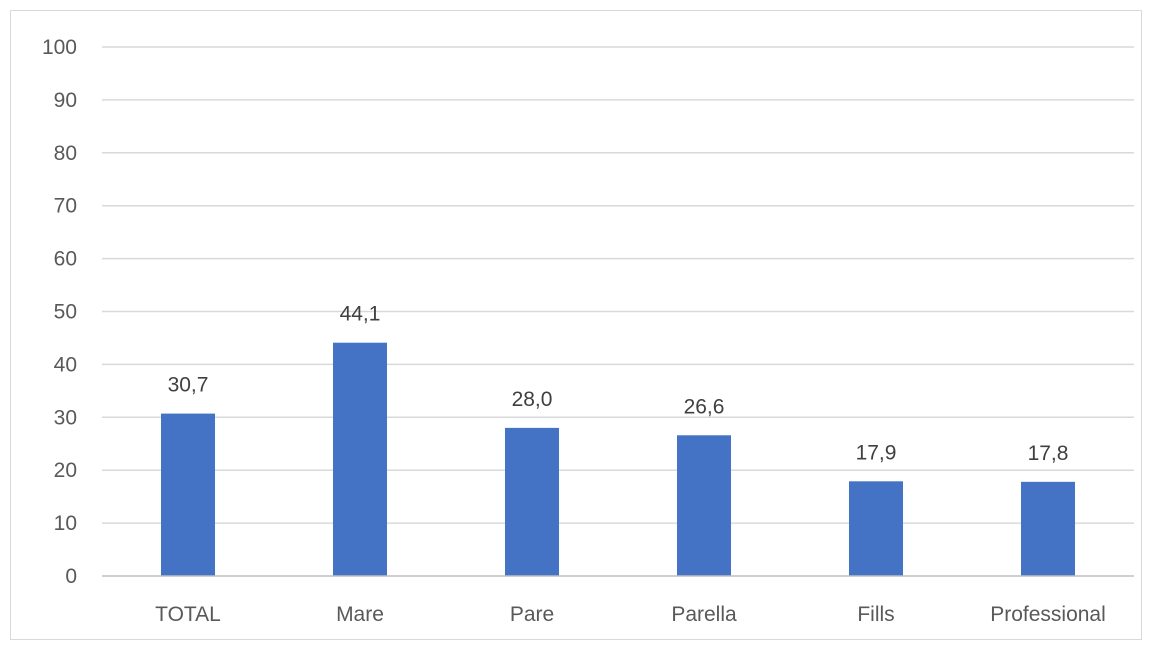 Image resolution: width=1150 pixels, height=647 pixels. What do you see at coordinates (704, 406) in the screenshot?
I see `data-label-parella: 26,6` at bounding box center [704, 406].